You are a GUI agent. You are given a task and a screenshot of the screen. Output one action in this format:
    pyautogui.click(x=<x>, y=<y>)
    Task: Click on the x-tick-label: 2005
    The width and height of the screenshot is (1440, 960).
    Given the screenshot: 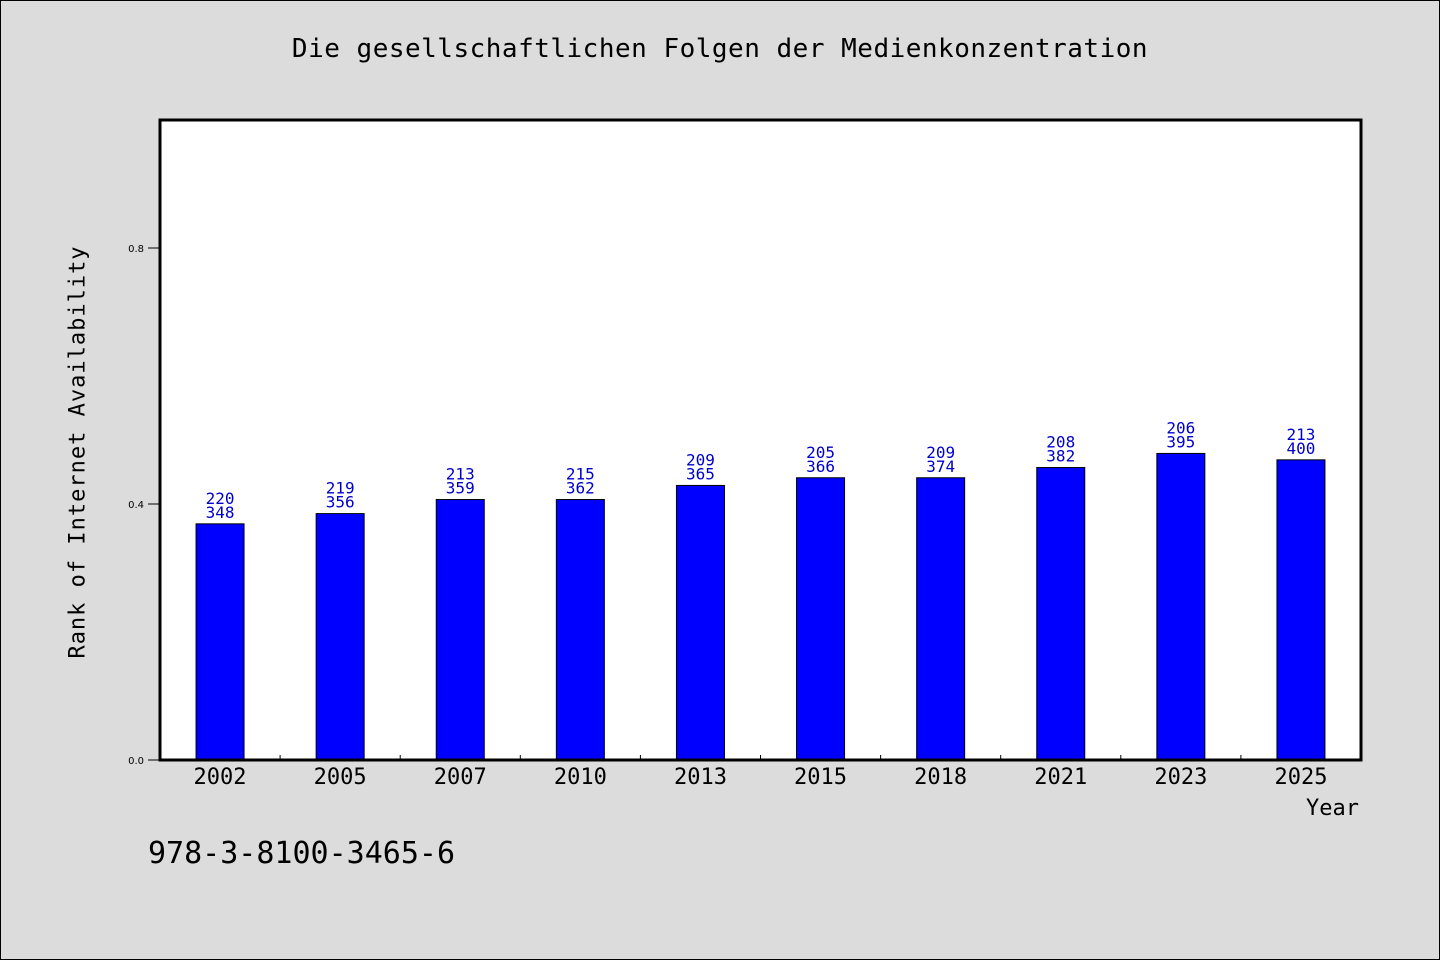 What is the action you would take?
    pyautogui.click(x=340, y=777)
    